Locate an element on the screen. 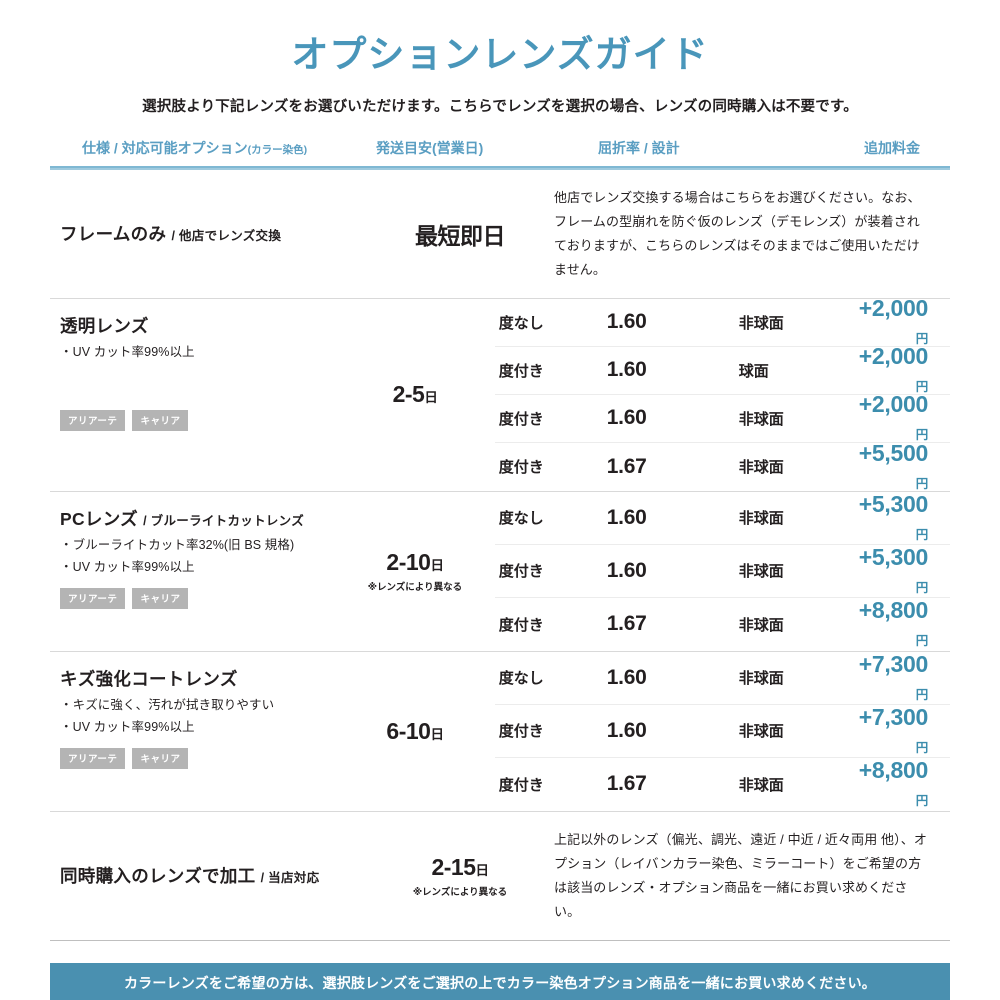 The height and width of the screenshot is (1000, 1000). shipping-cell: 6-10日 is located at coordinates (415, 731).